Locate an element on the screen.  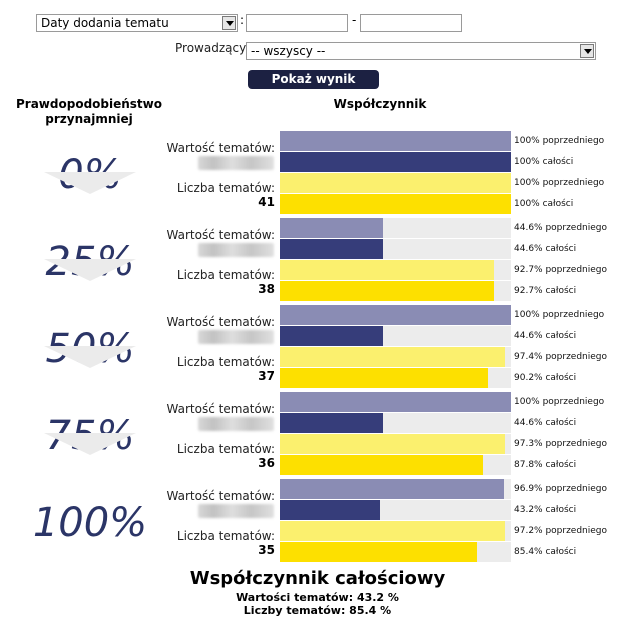
probability-header: Prawdopodobieństwo przynajmniej is located at coordinates (89, 111).